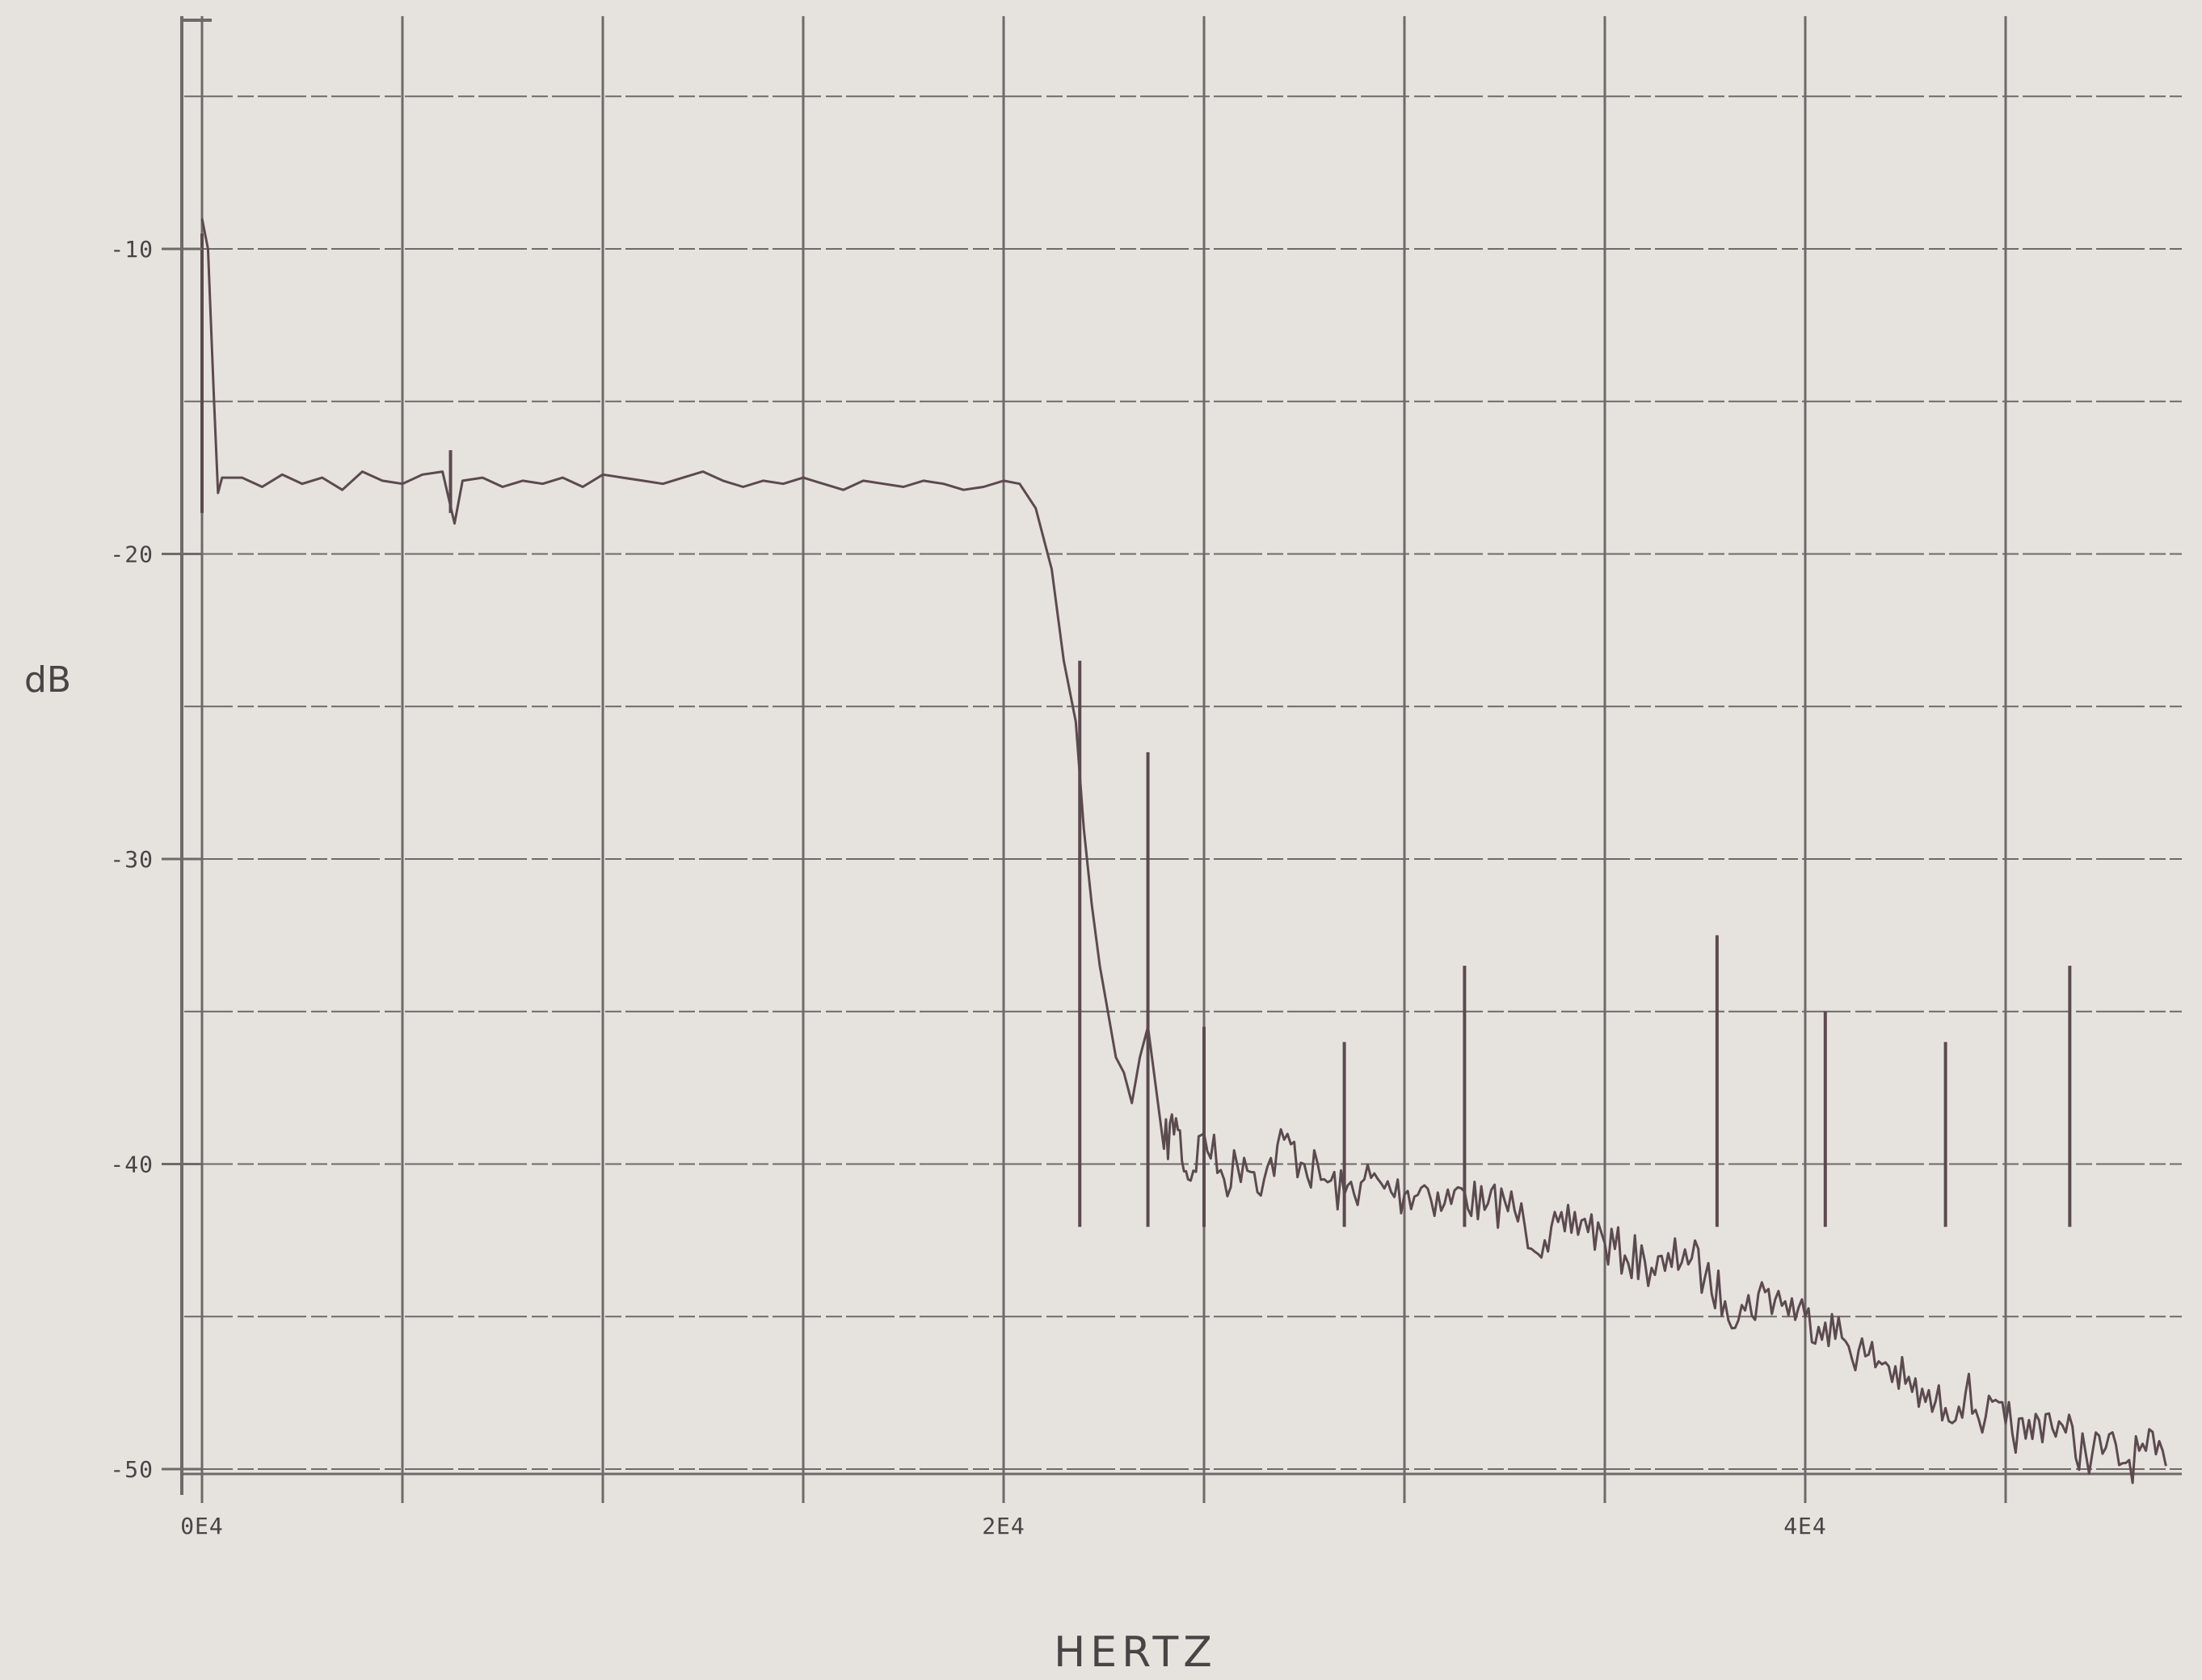 The width and height of the screenshot is (2202, 1680). What do you see at coordinates (47, 680) in the screenshot?
I see `y-axis-label: dB` at bounding box center [47, 680].